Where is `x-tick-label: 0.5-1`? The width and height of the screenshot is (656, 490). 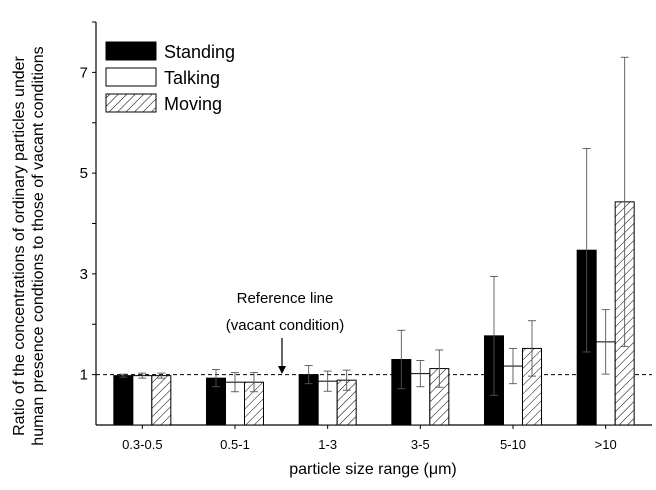 x-tick-label: 0.5-1 is located at coordinates (235, 444).